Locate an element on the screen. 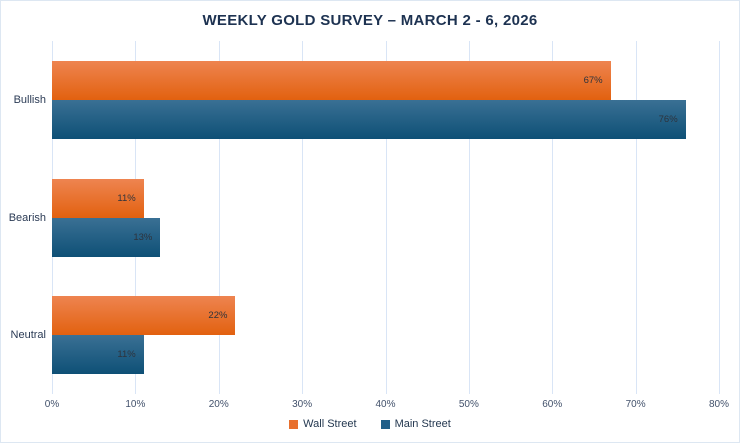 Image resolution: width=740 pixels, height=443 pixels. legend-item-main-street: Main Street is located at coordinates (415, 424).